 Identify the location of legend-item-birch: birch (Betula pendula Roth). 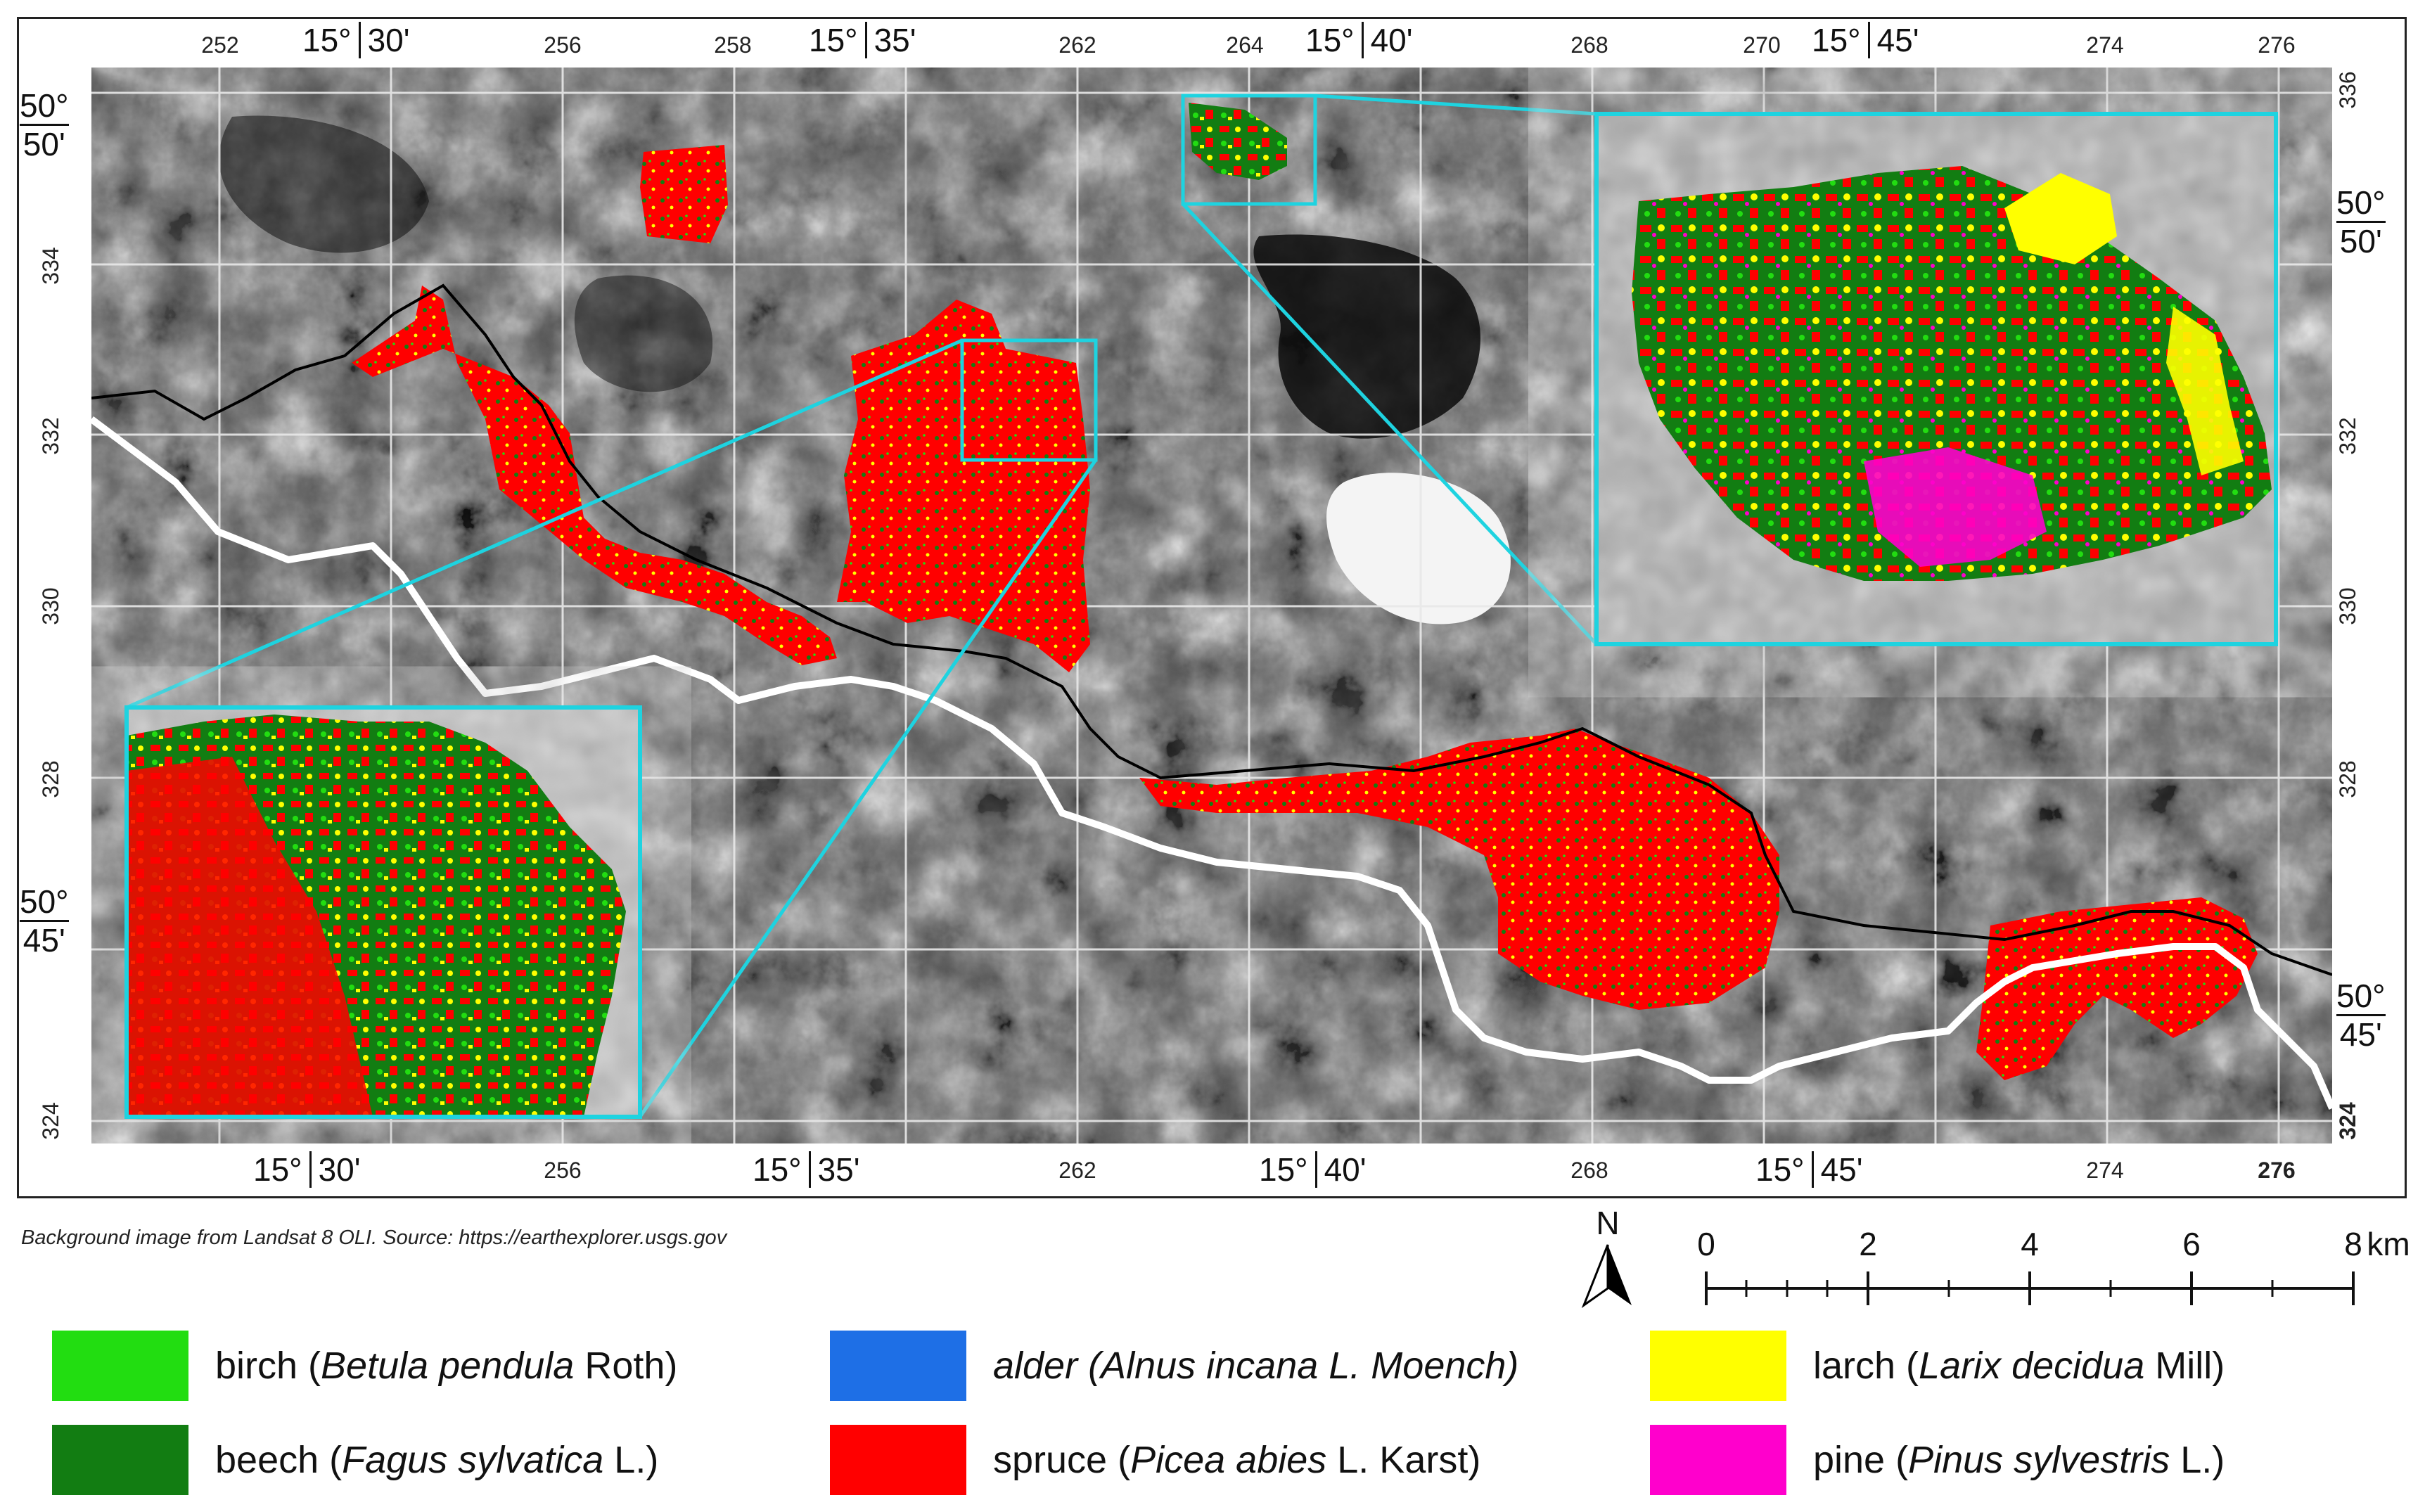
(364, 1365).